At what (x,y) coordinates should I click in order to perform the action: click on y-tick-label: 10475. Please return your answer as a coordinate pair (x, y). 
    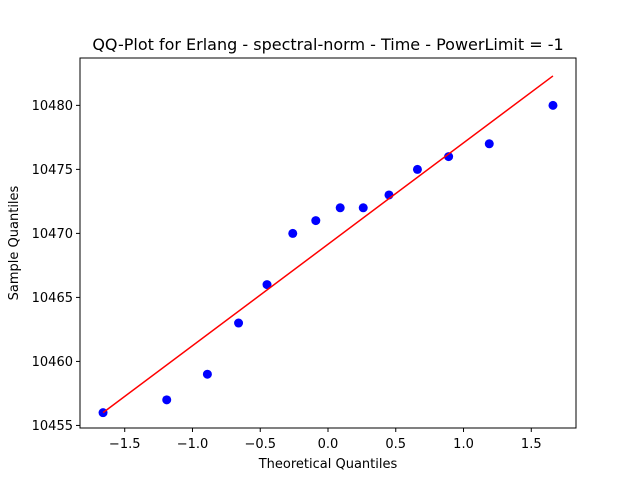
    Looking at the image, I should click on (52, 170).